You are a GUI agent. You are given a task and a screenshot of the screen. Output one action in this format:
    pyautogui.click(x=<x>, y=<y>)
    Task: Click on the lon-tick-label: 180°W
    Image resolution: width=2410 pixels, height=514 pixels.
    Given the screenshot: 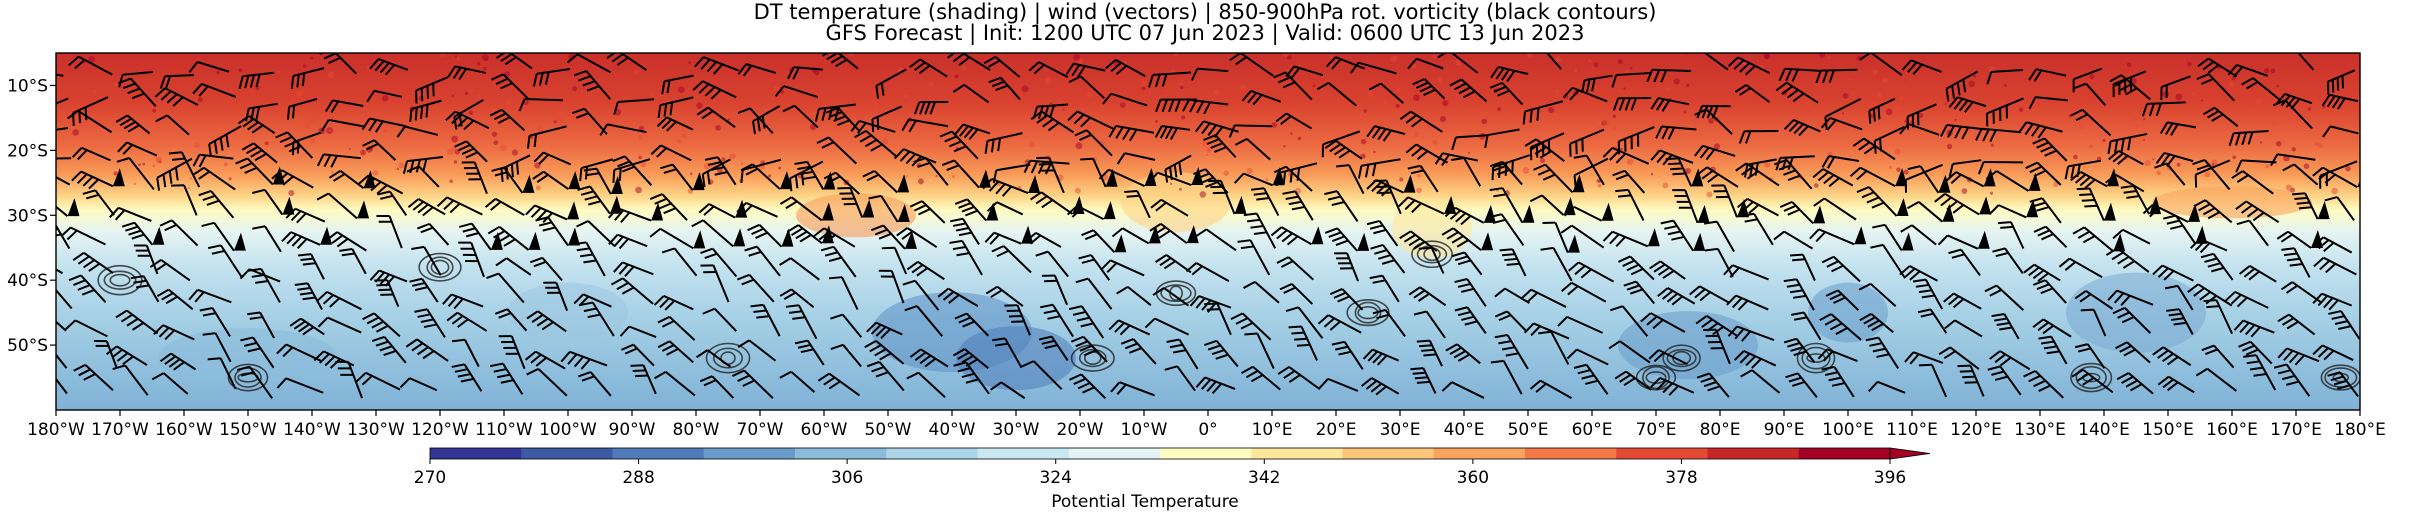 What is the action you would take?
    pyautogui.click(x=56, y=430)
    